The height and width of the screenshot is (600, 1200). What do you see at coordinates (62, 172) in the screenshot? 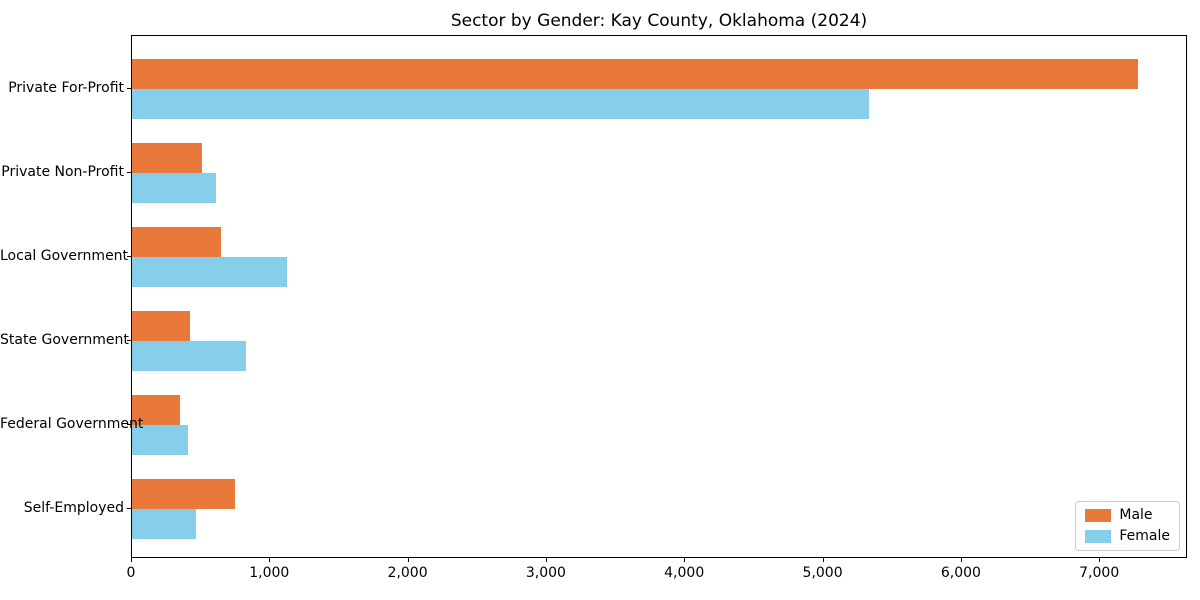
I see `y-tick-label: Private Non-Profit` at bounding box center [62, 172].